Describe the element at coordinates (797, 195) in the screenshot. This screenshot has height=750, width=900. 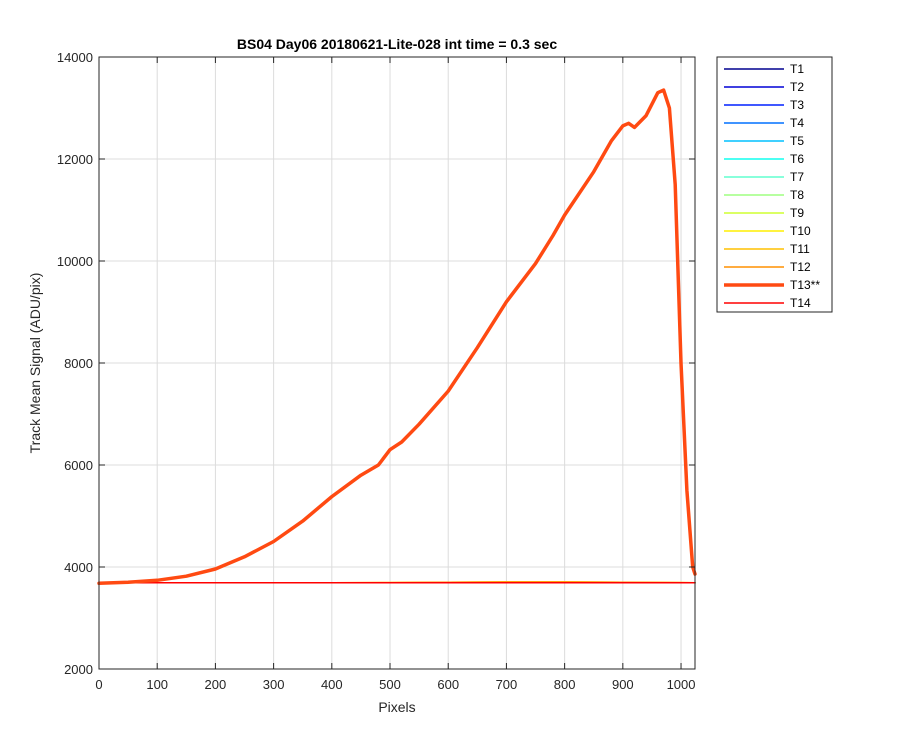
I see `legend-label-t8: T8` at that location.